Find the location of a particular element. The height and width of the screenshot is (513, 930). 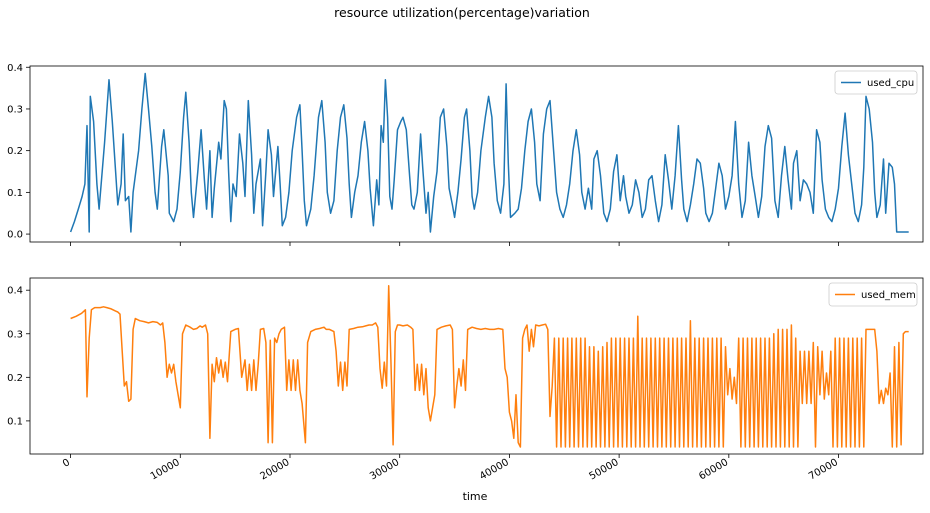

legend-label: used_cpu is located at coordinates (890, 83).